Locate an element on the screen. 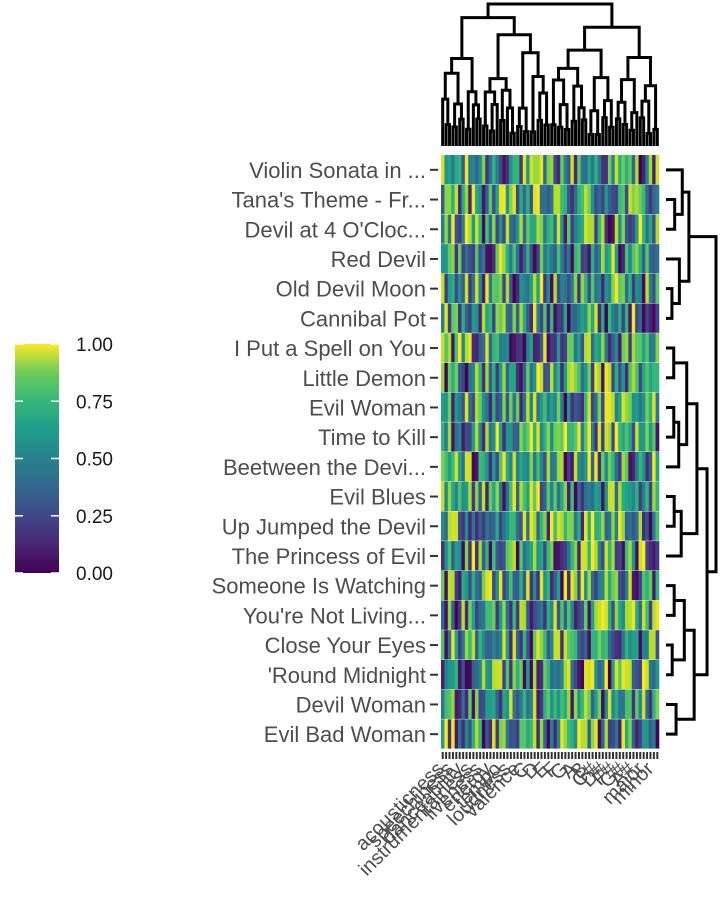 The width and height of the screenshot is (720, 921). row-label: Little Demon is located at coordinates (364, 378).